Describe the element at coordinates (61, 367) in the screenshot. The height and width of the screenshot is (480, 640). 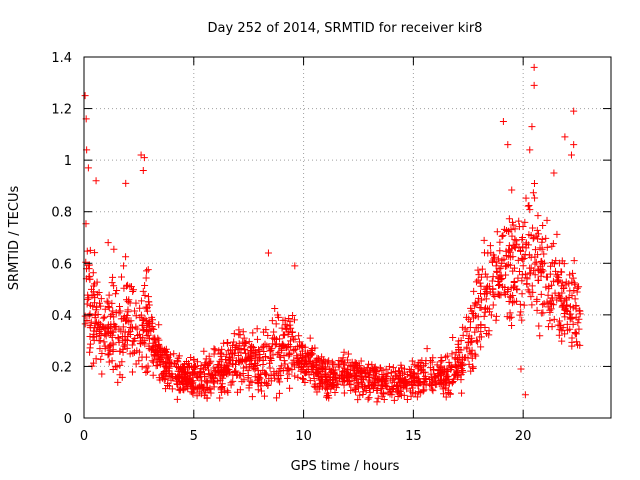
I see `y-tick-label: 0.2` at that location.